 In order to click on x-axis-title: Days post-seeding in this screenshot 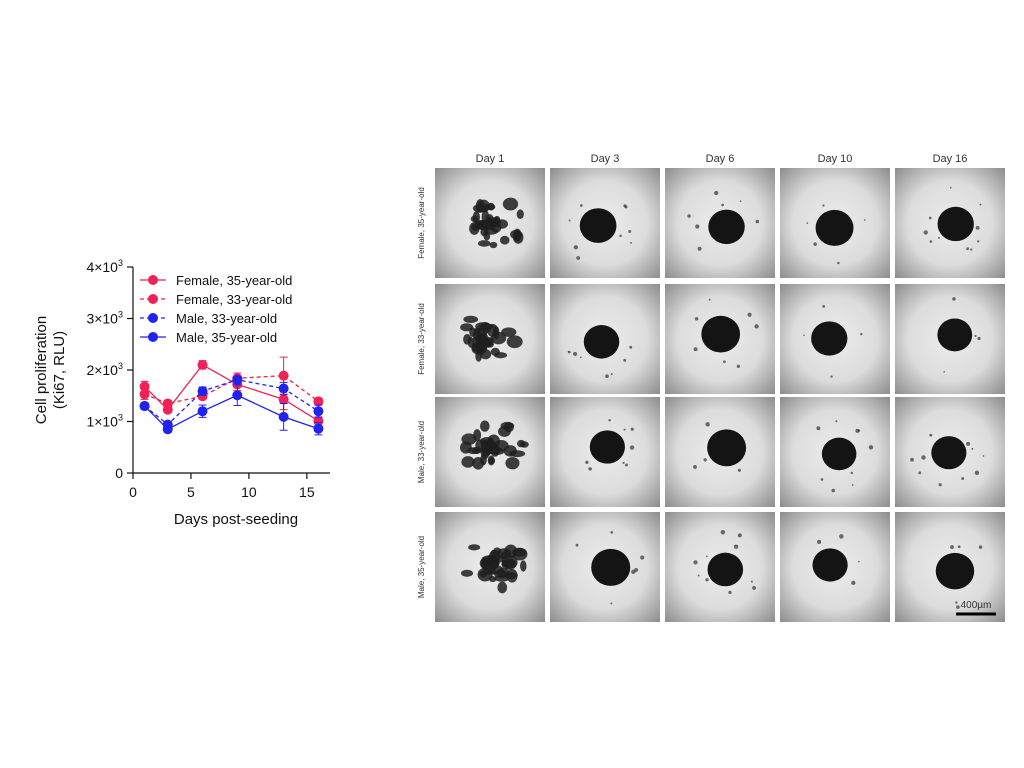, I will do `click(236, 519)`.